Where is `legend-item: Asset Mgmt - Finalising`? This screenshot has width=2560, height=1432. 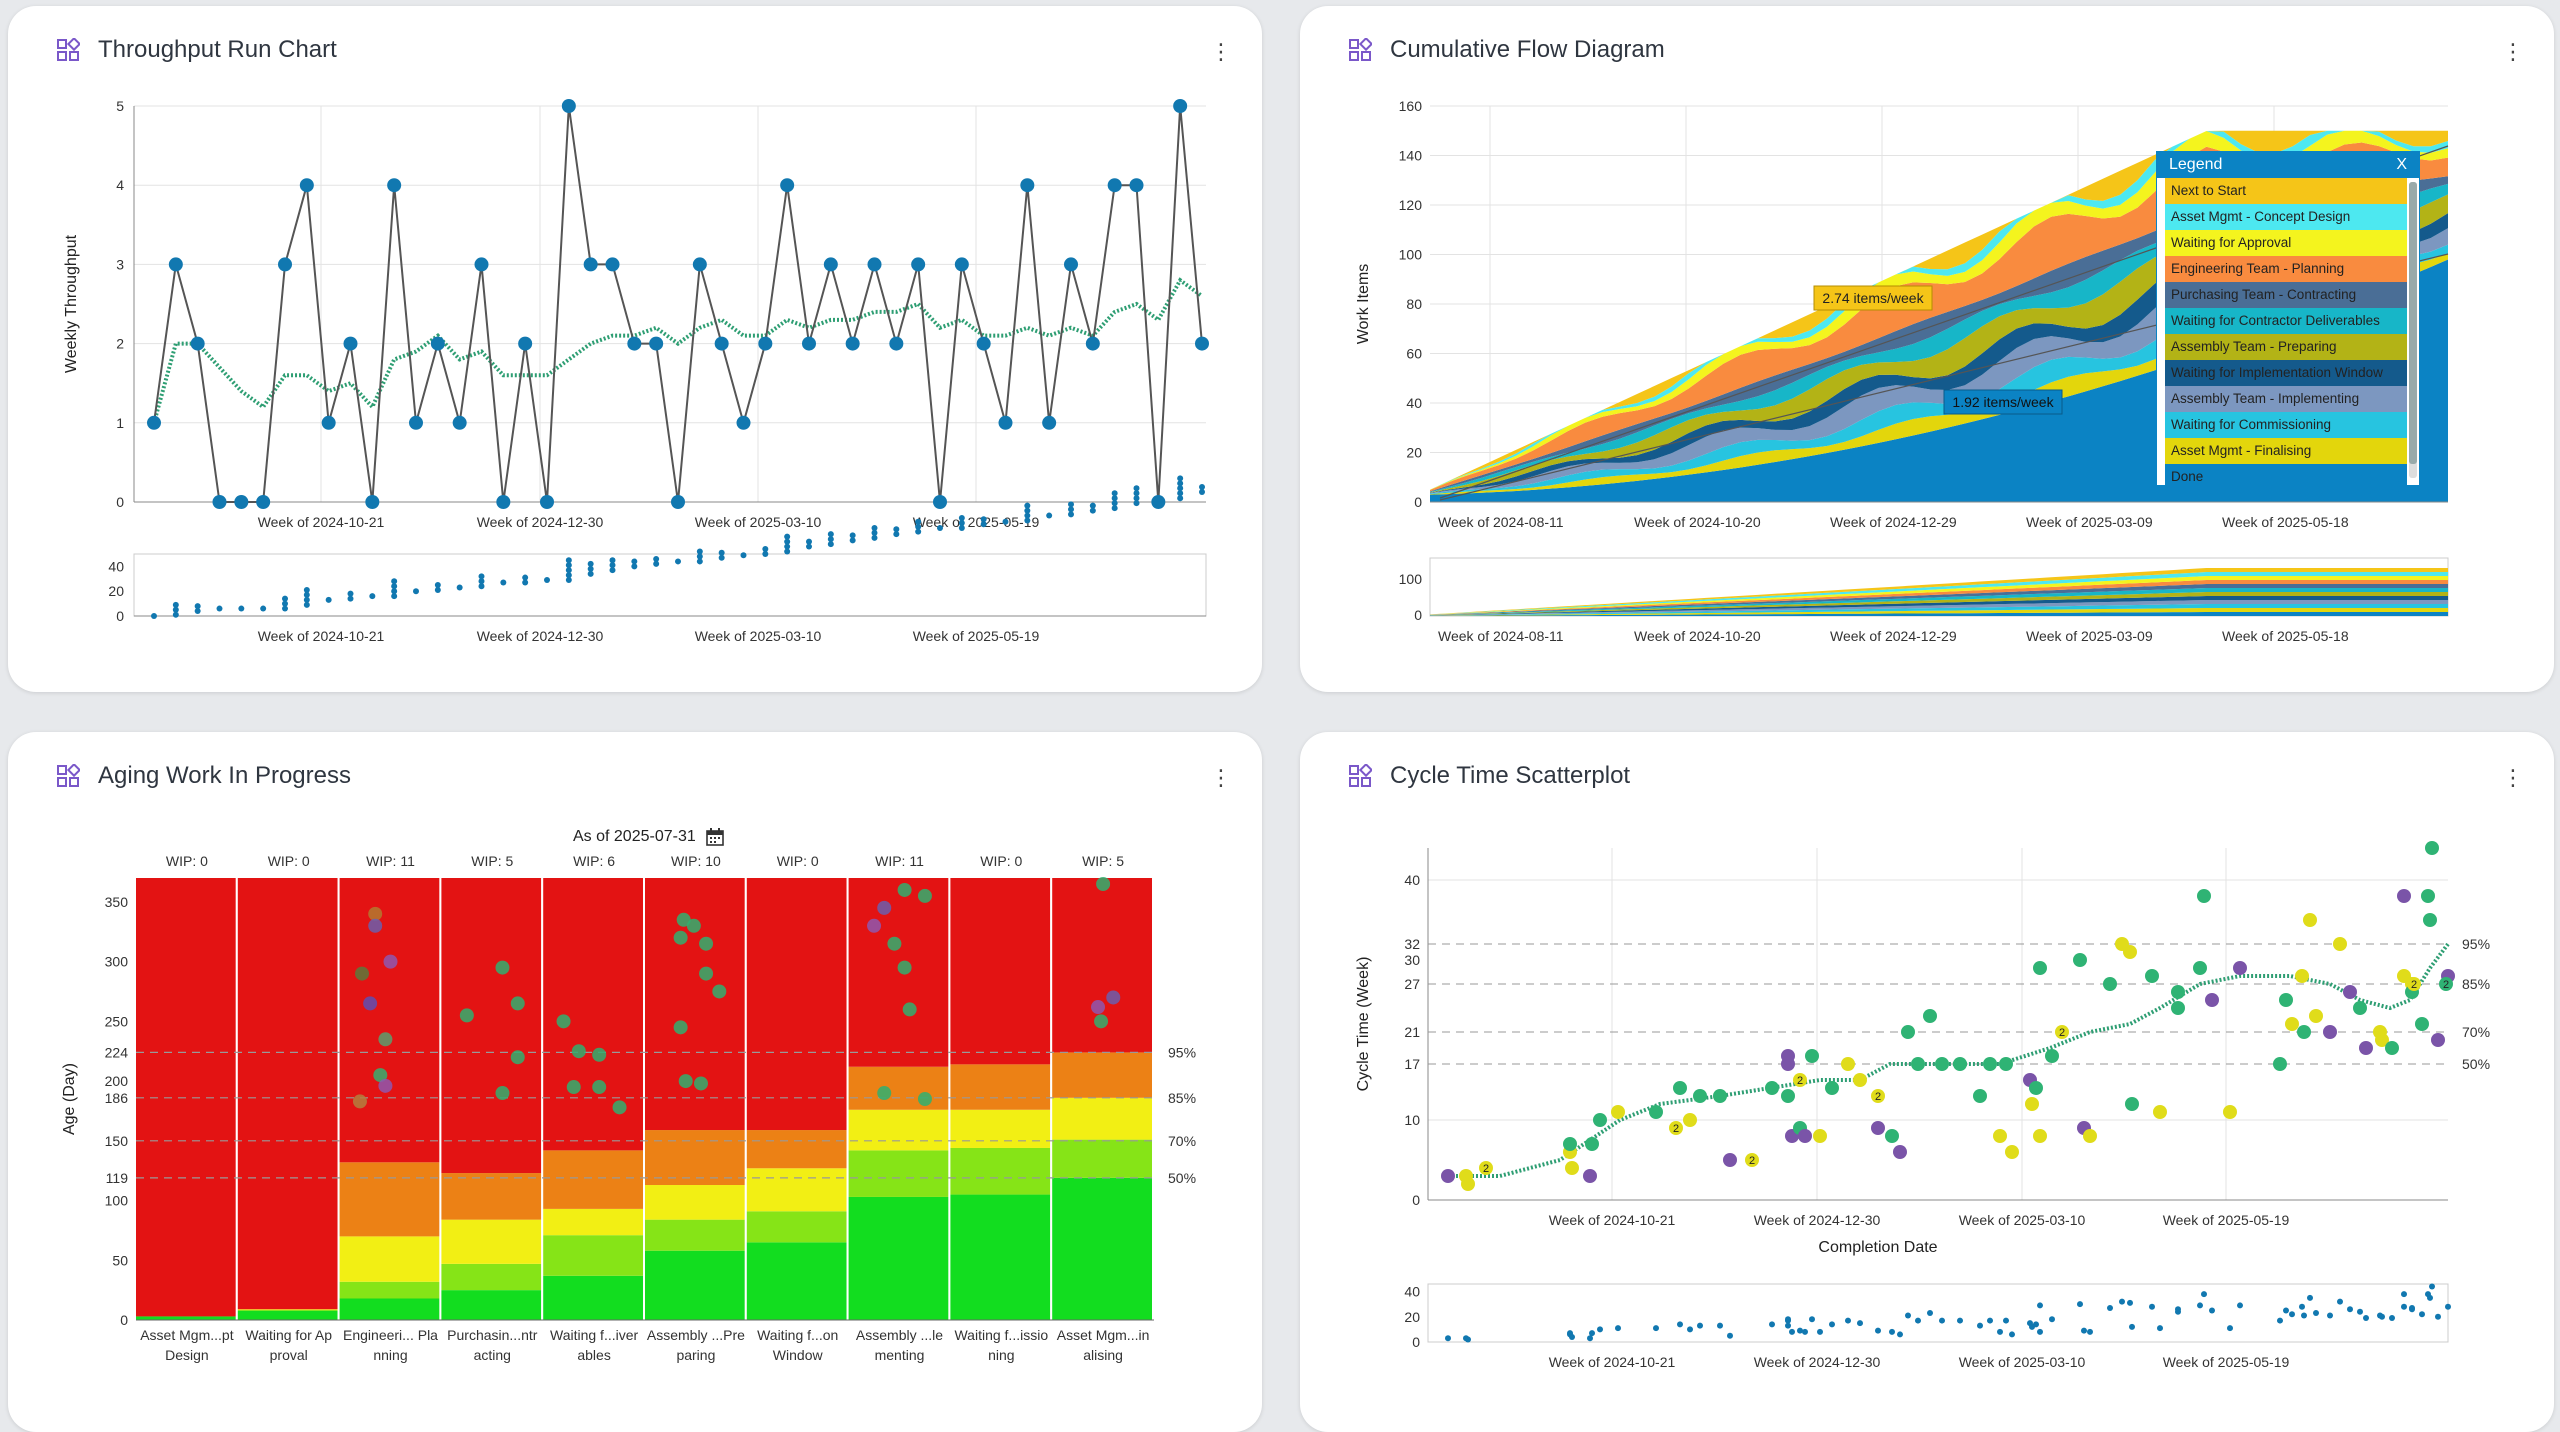
legend-item: Asset Mgmt - Finalising is located at coordinates (2286, 451).